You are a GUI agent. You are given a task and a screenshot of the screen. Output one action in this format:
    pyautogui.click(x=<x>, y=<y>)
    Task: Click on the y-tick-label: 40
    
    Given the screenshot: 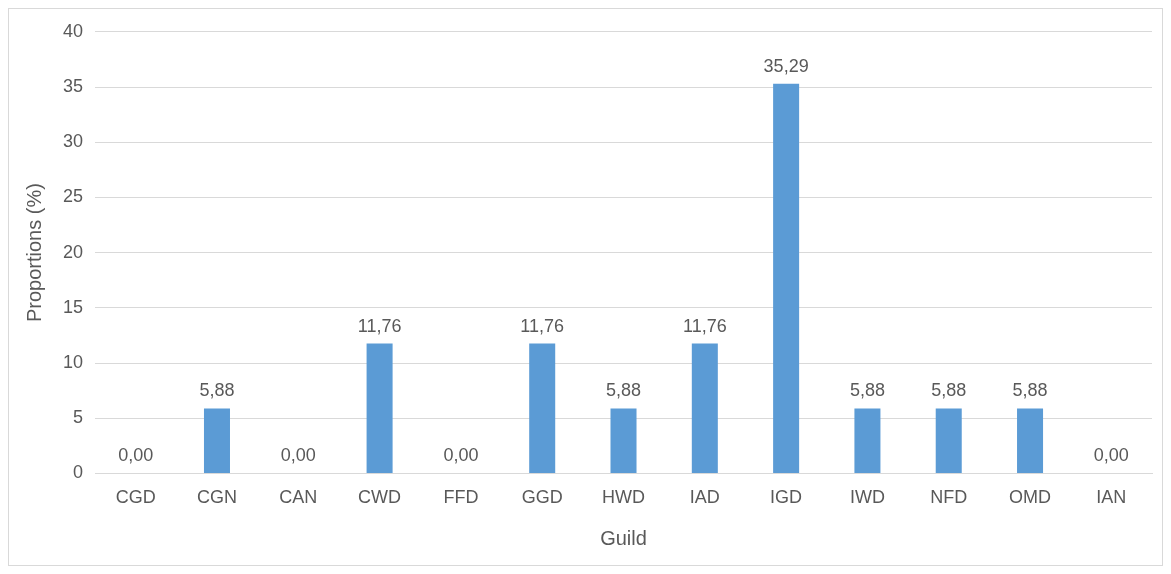 What is the action you would take?
    pyautogui.click(x=73, y=30)
    